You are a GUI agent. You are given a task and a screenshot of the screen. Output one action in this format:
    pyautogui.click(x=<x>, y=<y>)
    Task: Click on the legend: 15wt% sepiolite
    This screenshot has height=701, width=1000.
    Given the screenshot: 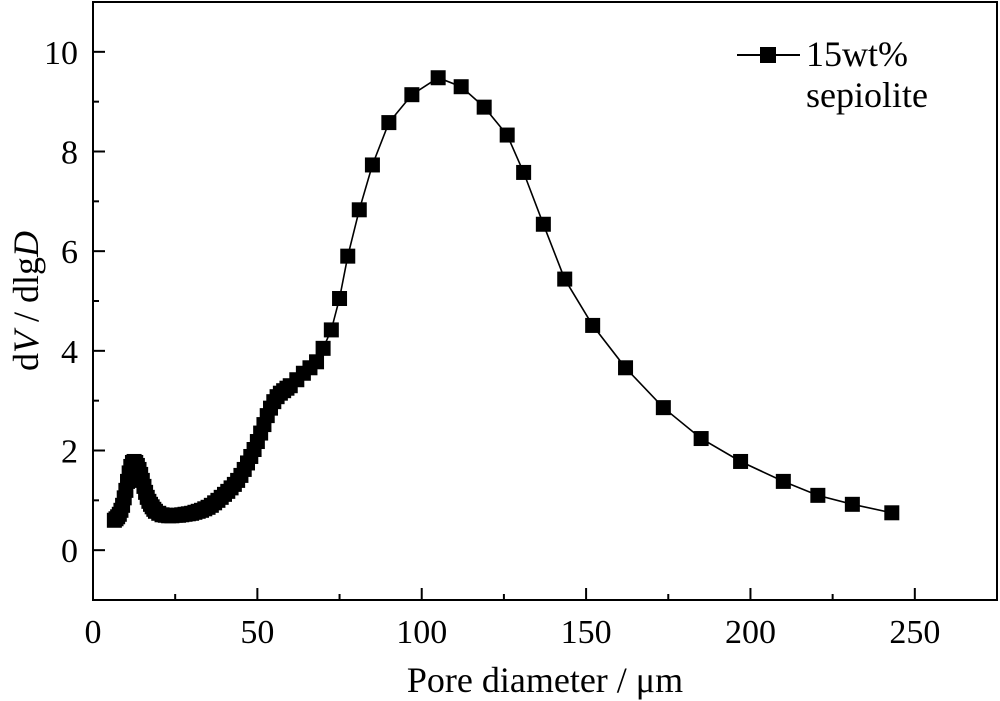 What is the action you would take?
    pyautogui.click(x=832, y=74)
    